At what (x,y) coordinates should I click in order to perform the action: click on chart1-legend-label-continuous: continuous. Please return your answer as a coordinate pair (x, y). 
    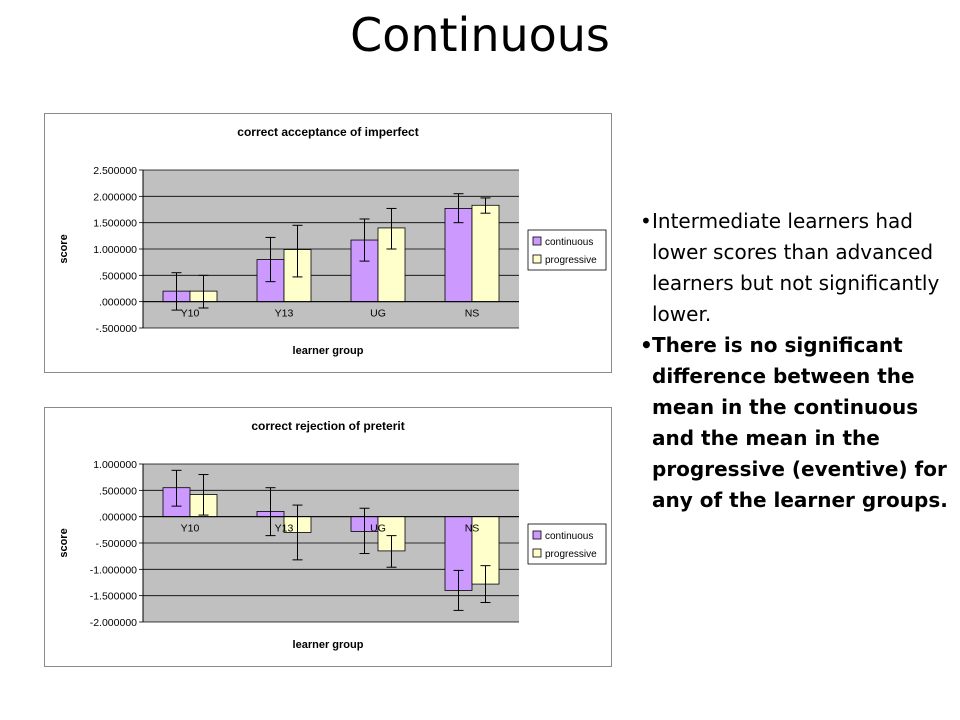
    Looking at the image, I should click on (569, 242).